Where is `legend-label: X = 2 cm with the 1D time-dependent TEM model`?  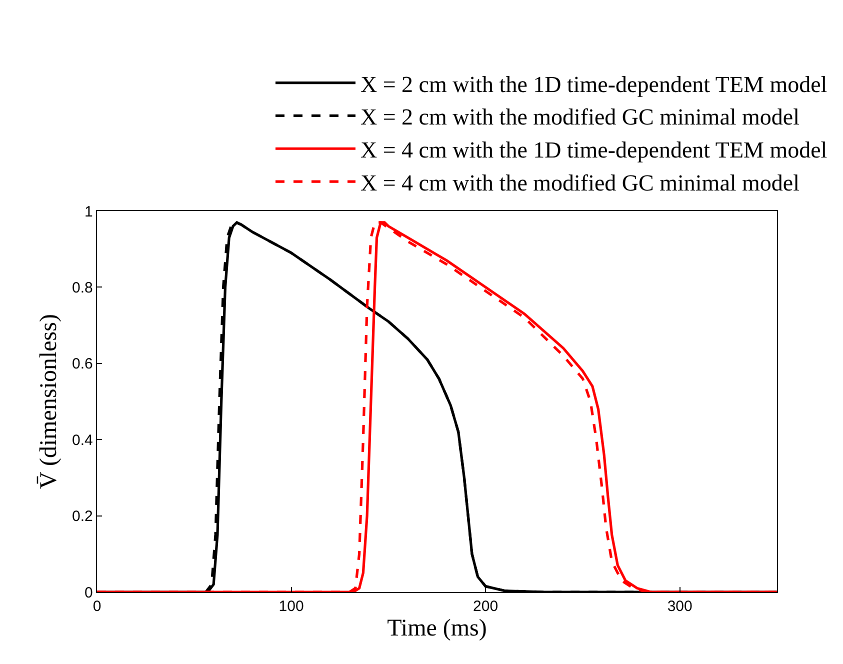 legend-label: X = 2 cm with the 1D time-dependent TEM model is located at coordinates (594, 84).